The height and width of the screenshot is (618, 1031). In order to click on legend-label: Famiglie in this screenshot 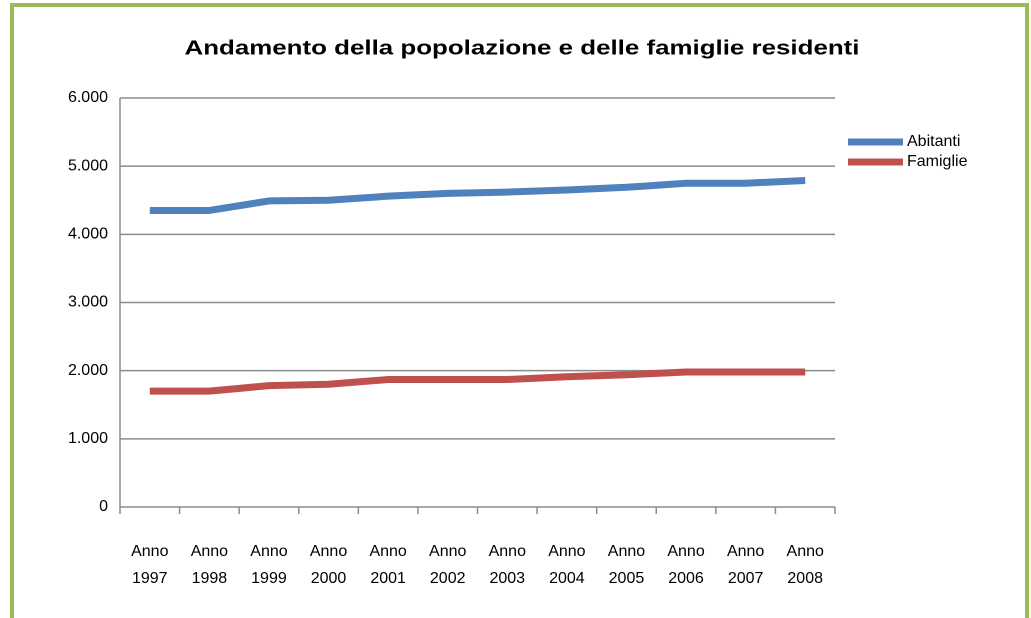, I will do `click(937, 161)`.